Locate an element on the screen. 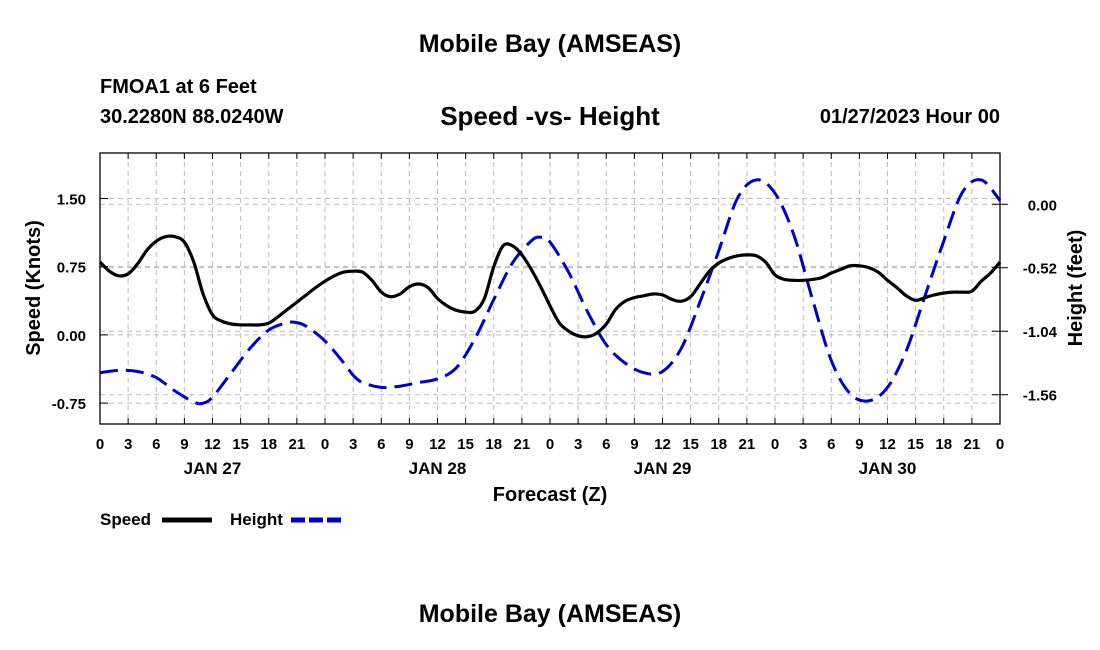  y-axis-label: Speed (Knots) is located at coordinates (34, 288).